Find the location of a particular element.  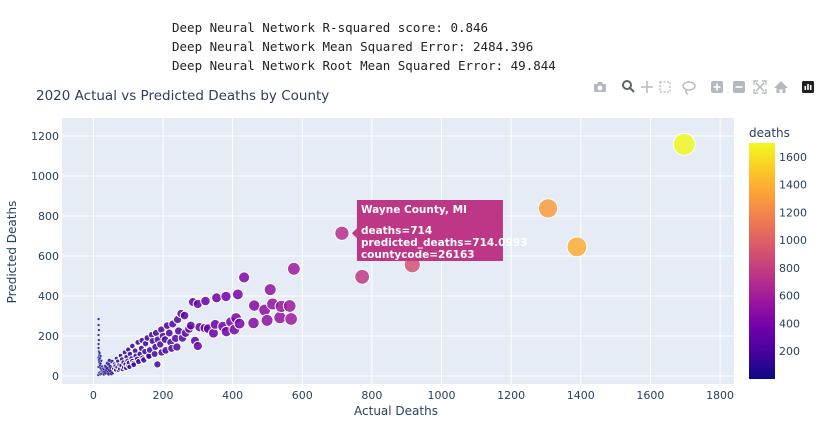

x-tick-label: 0 is located at coordinates (93, 395).